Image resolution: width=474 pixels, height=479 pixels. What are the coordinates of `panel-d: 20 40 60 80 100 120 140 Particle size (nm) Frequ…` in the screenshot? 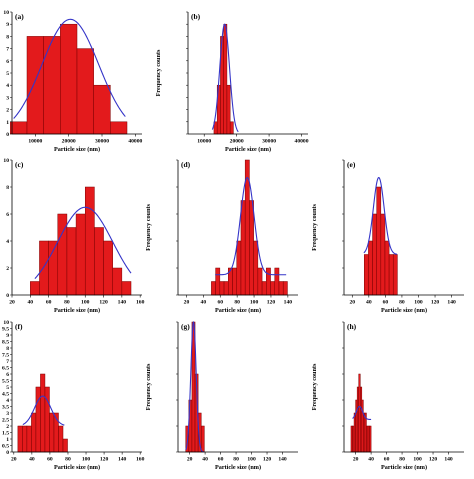 It's located at (221, 236).